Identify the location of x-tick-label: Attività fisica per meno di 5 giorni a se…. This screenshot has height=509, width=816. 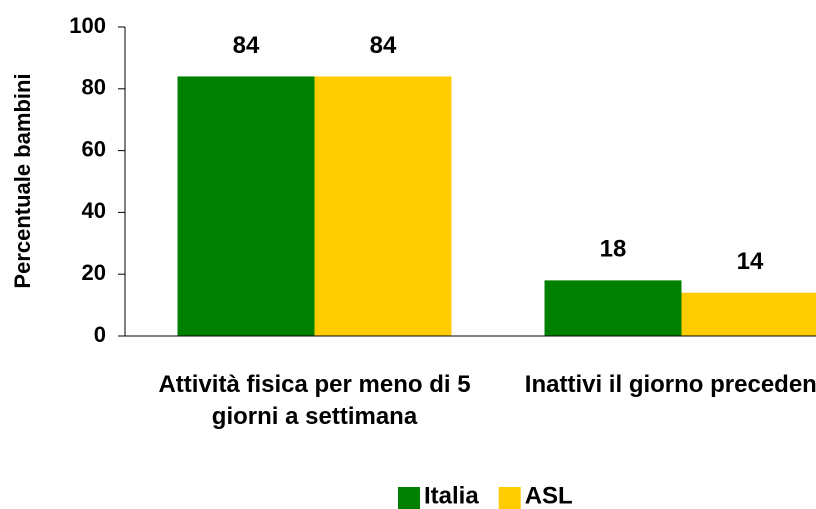
(314, 400).